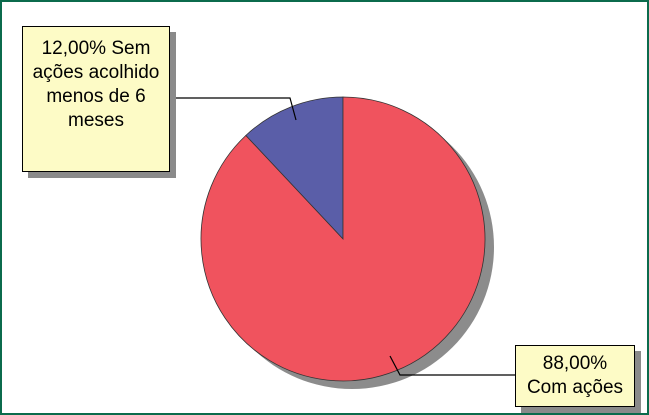 The width and height of the screenshot is (649, 415). Describe the element at coordinates (294, 168) in the screenshot. I see `pie-slice` at that location.